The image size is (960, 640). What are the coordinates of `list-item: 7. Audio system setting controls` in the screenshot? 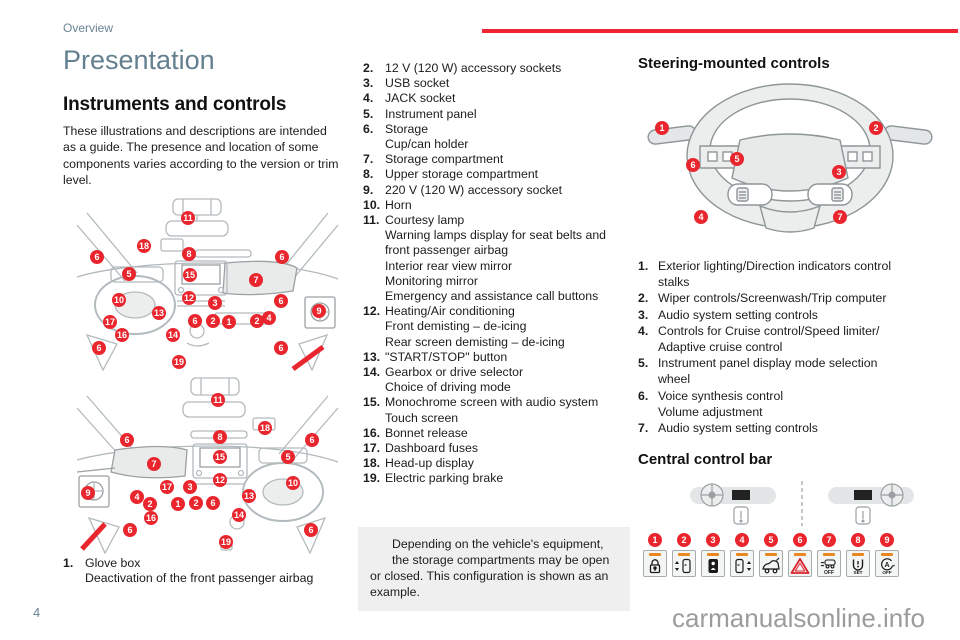 It's located at (799, 428).